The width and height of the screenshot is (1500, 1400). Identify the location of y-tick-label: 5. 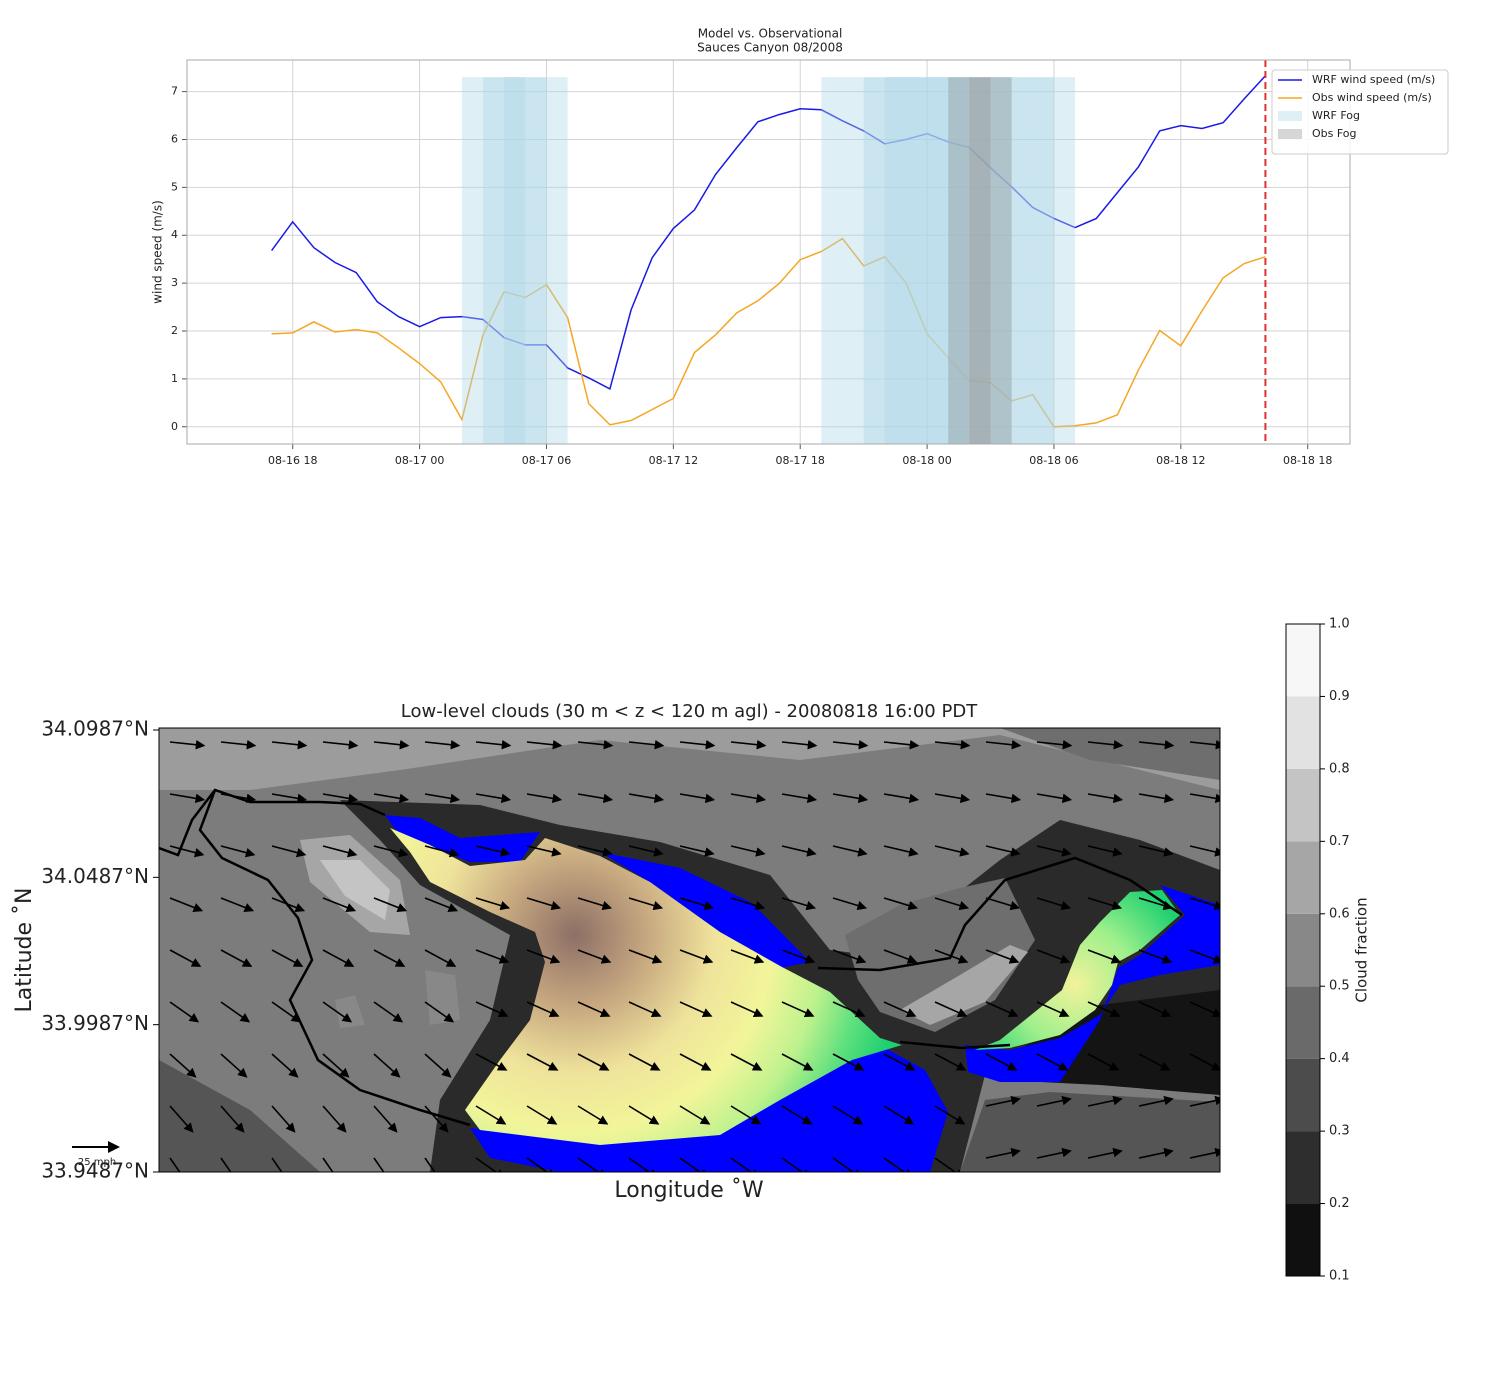
(174, 186).